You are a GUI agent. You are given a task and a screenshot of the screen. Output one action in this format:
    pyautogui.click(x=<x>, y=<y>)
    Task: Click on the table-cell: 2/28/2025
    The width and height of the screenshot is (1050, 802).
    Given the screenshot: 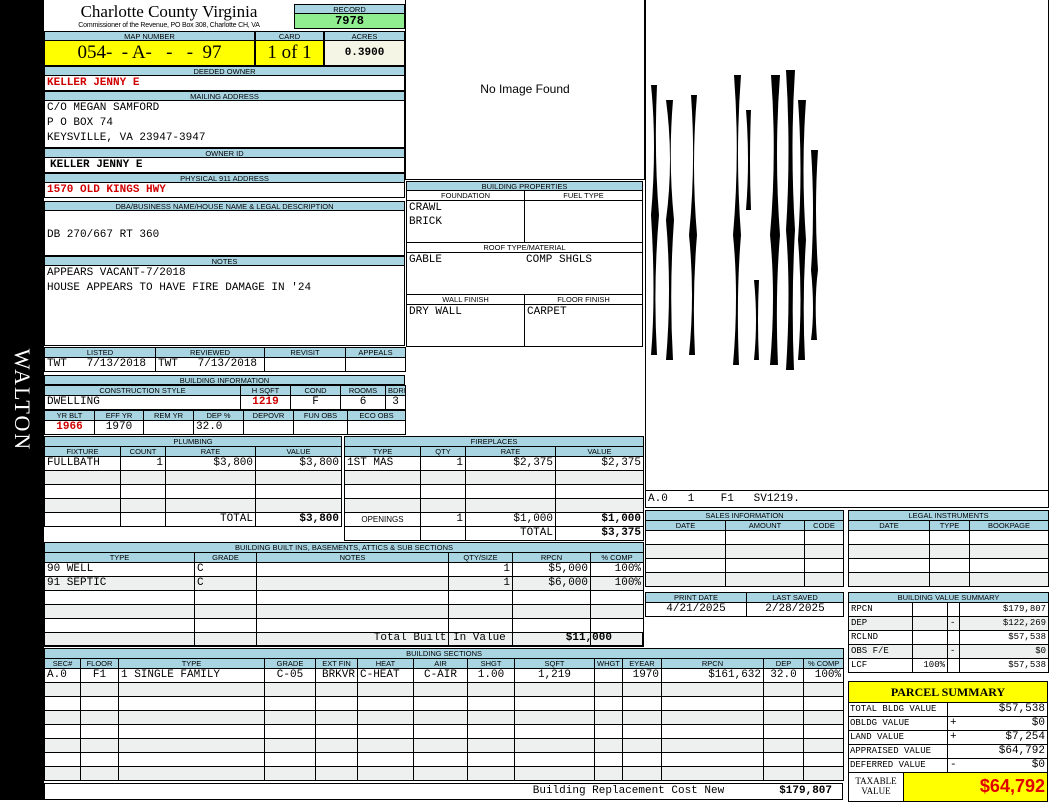 What is the action you would take?
    pyautogui.click(x=795, y=609)
    